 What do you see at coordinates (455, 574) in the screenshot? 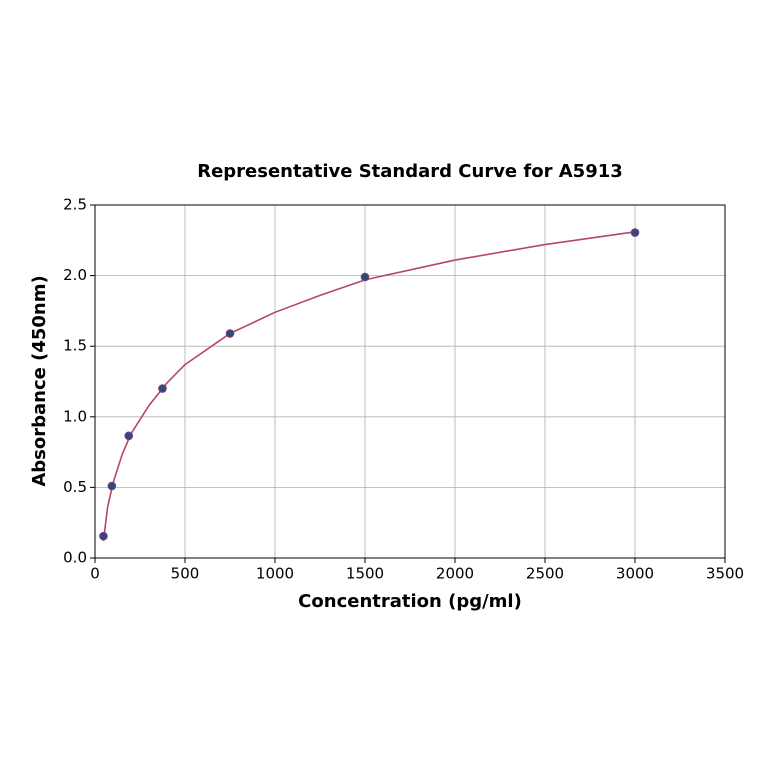
I see `x-tick-label: 2000` at bounding box center [455, 574].